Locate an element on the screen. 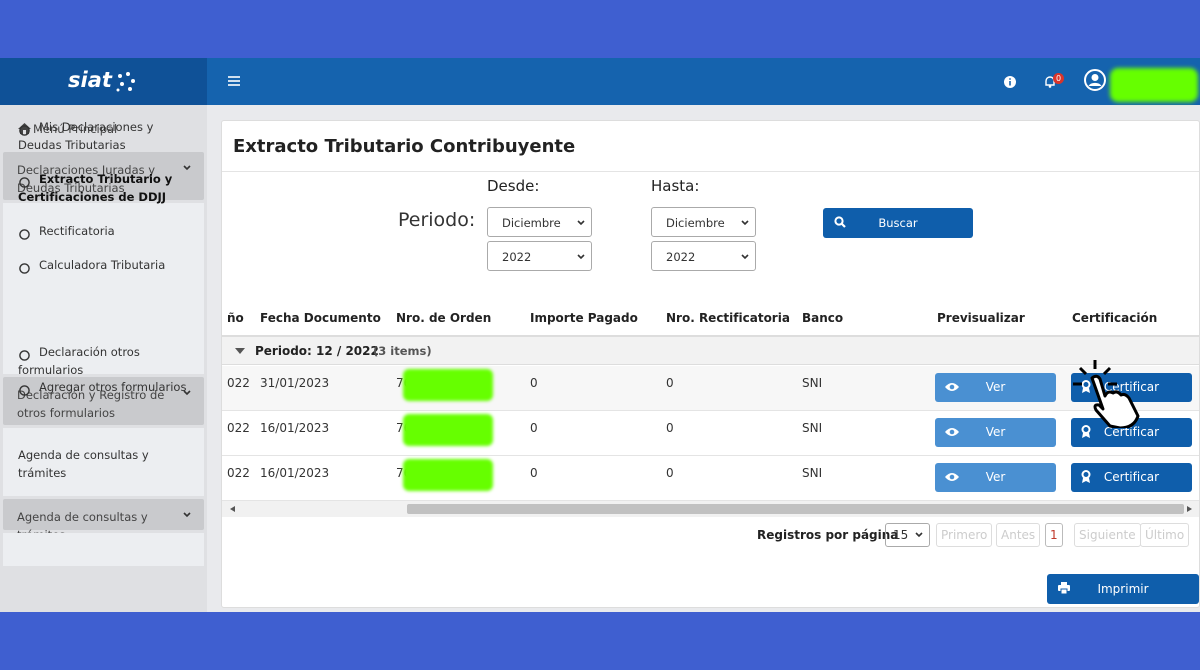 Image resolution: width=1200 pixels, height=670 pixels. page-next: Siguiente is located at coordinates (1107, 535).